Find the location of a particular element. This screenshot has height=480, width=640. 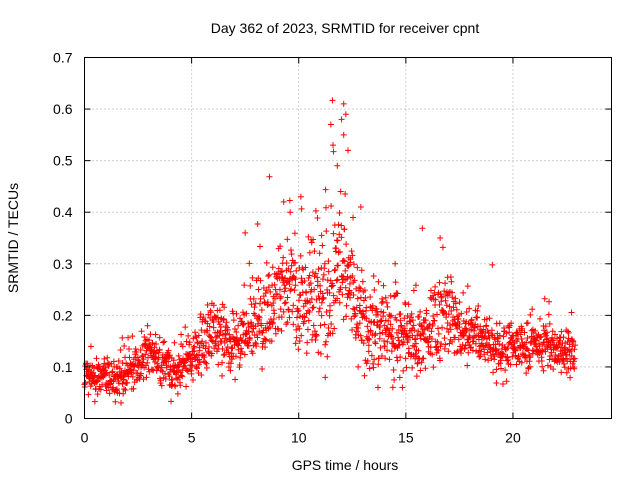

y-tick-labels: 0 0.1 0.2 0.3 0.4 0.5 0.6 0.7 is located at coordinates (63, 238).